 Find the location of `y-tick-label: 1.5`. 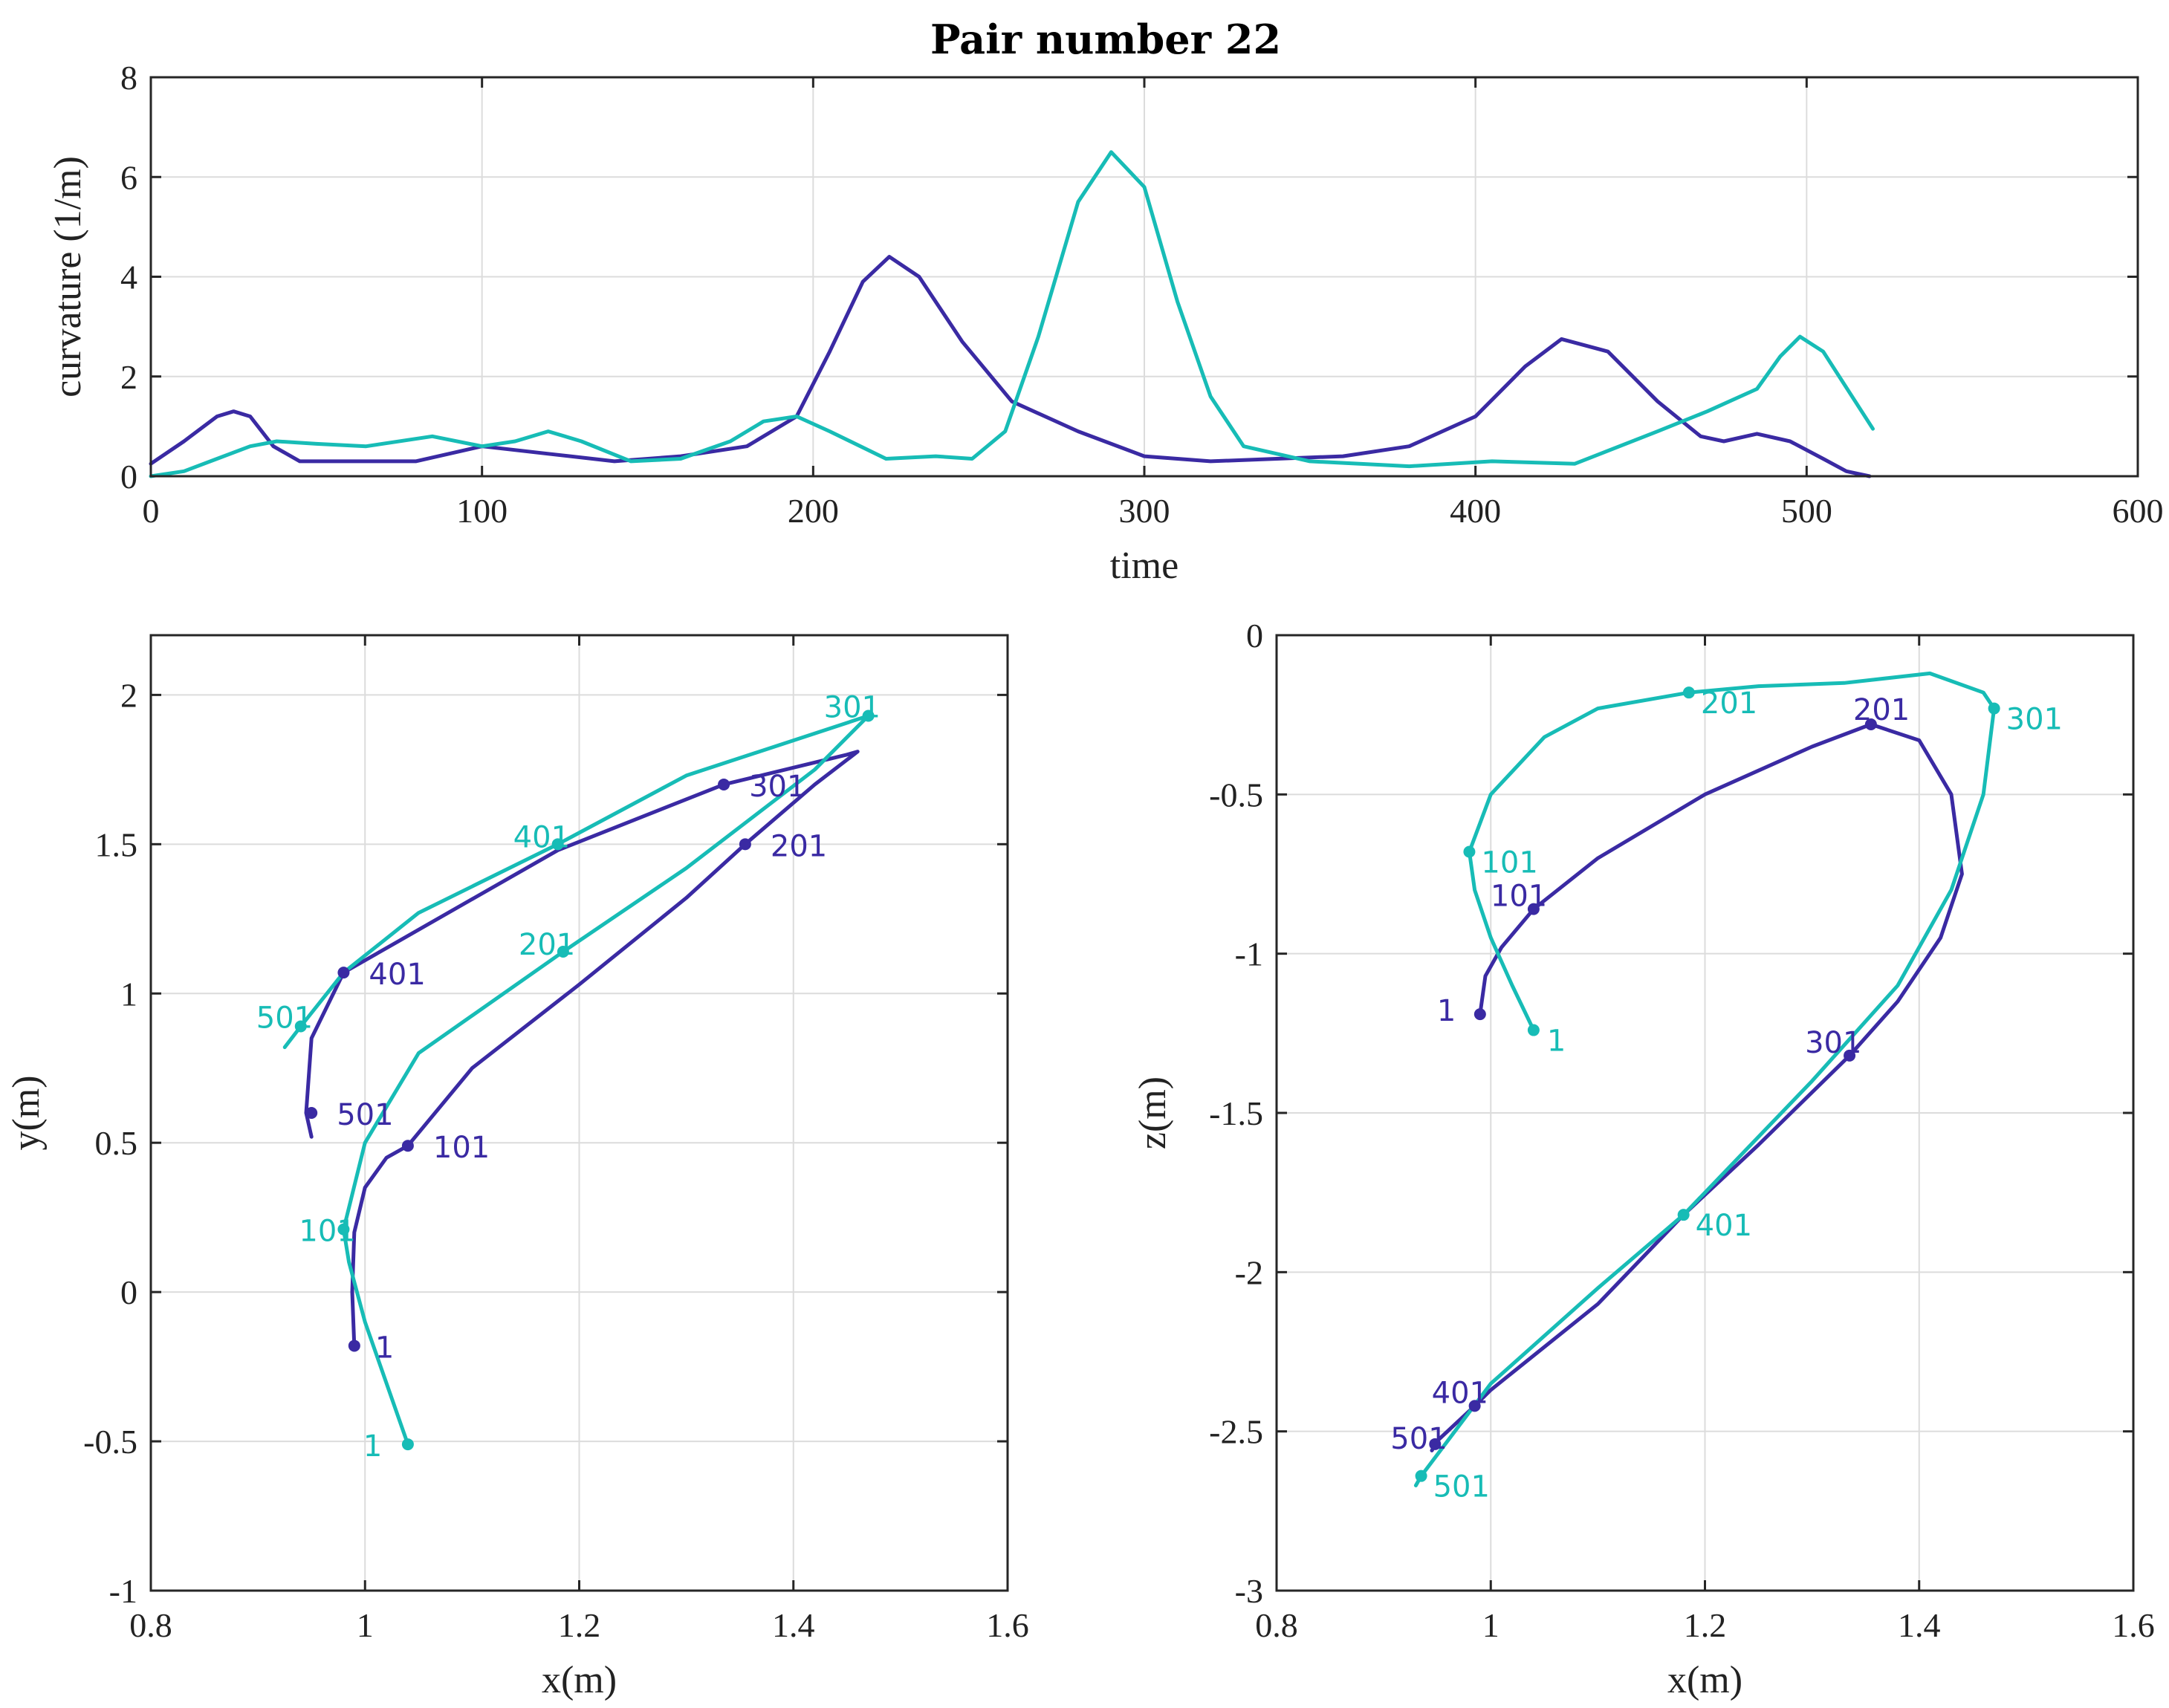

y-tick-label: 1.5 is located at coordinates (117, 844).